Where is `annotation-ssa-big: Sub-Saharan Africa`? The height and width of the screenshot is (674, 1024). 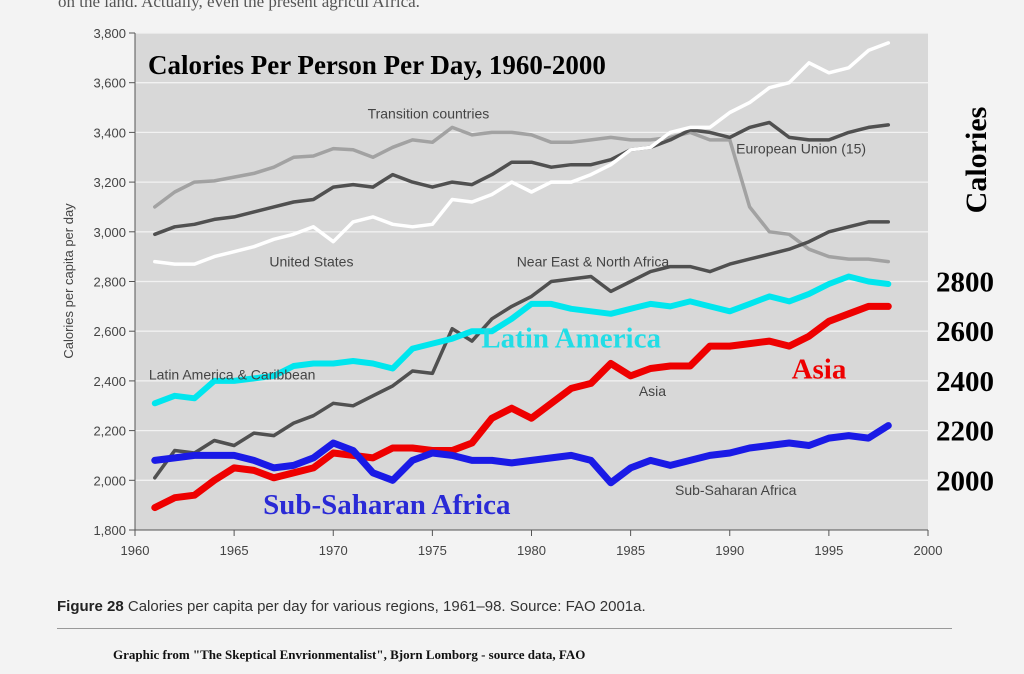 annotation-ssa-big: Sub-Saharan Africa is located at coordinates (387, 505).